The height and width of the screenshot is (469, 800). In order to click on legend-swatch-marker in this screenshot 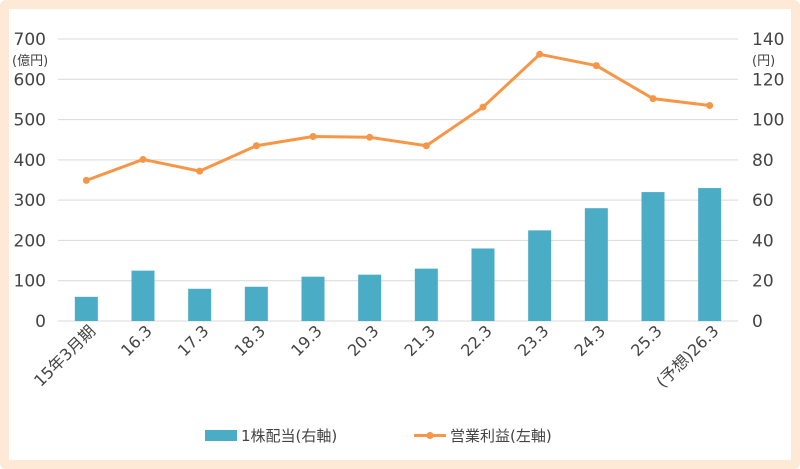, I will do `click(430, 435)`.